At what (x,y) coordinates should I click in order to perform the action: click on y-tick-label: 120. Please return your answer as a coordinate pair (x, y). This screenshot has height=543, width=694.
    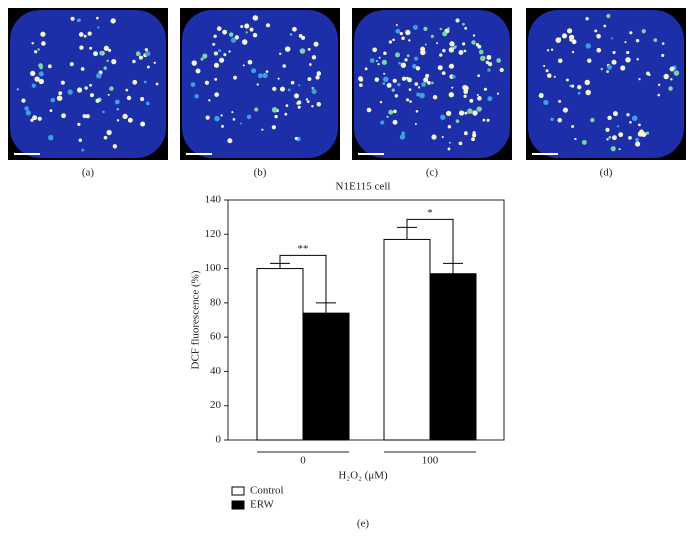
    Looking at the image, I should click on (213, 234).